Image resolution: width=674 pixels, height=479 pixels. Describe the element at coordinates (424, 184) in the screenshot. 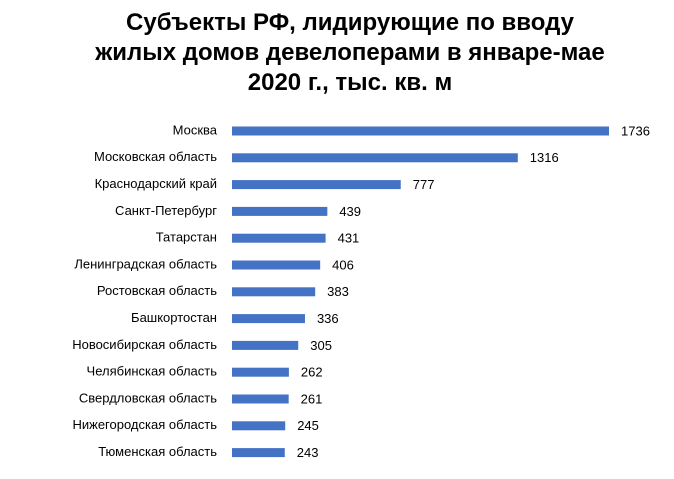

I see `value-label: 777` at that location.